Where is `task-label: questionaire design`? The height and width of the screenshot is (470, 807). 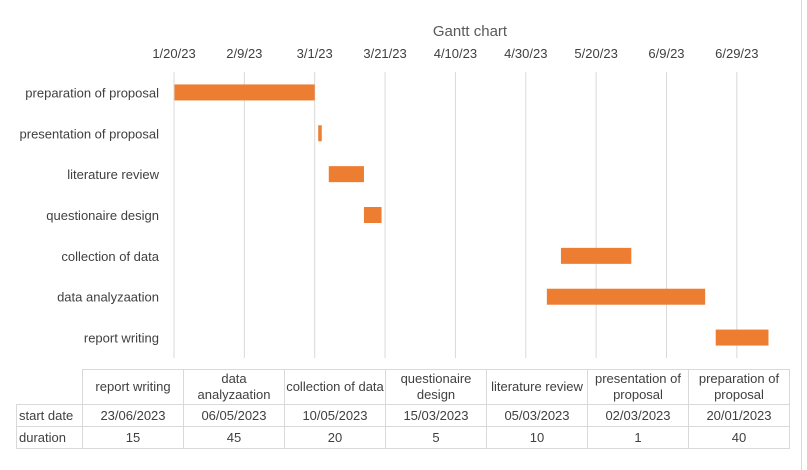
task-label: questionaire design is located at coordinates (102, 215).